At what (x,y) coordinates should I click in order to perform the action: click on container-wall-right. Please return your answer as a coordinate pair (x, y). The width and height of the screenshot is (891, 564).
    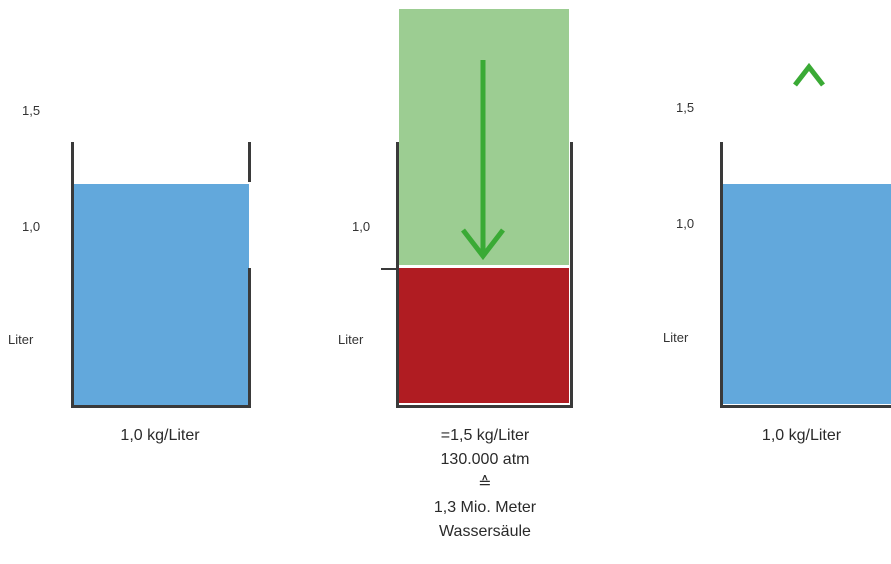
    Looking at the image, I should click on (571, 274).